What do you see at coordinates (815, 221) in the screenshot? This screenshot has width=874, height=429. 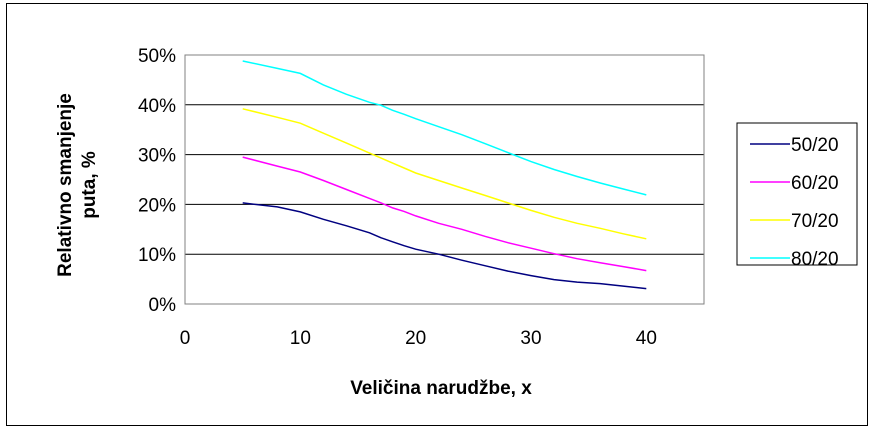 I see `legend-label-70-20: 70/20` at bounding box center [815, 221].